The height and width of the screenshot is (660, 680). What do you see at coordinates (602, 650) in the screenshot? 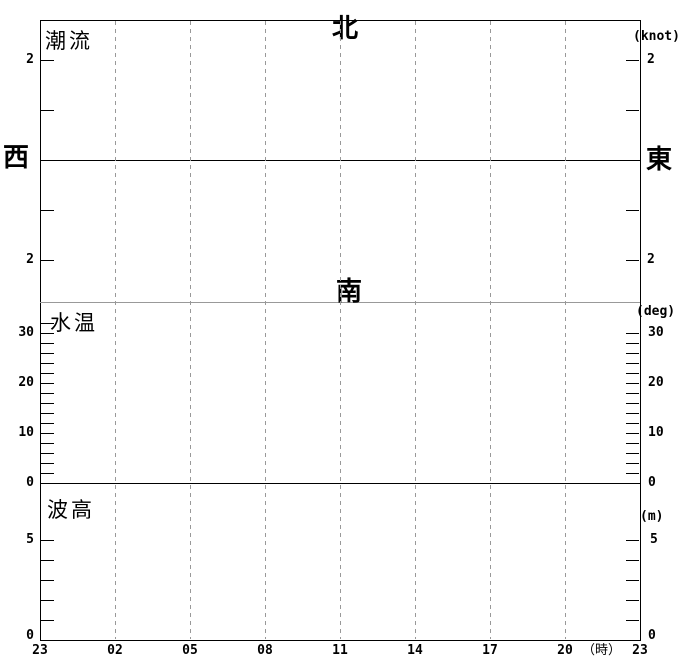
I see `x-axis-unit-label: （時）` at bounding box center [602, 650].